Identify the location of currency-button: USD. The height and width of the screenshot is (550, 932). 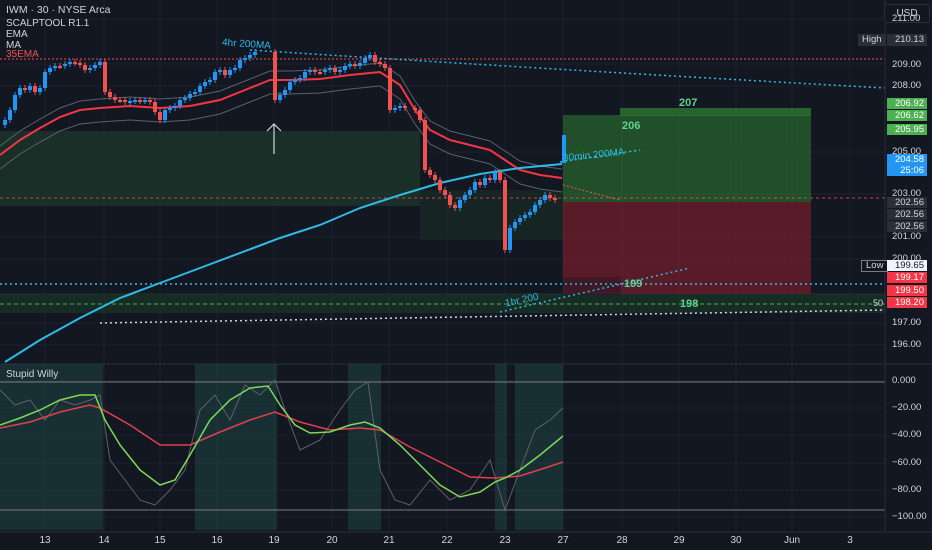
(907, 13).